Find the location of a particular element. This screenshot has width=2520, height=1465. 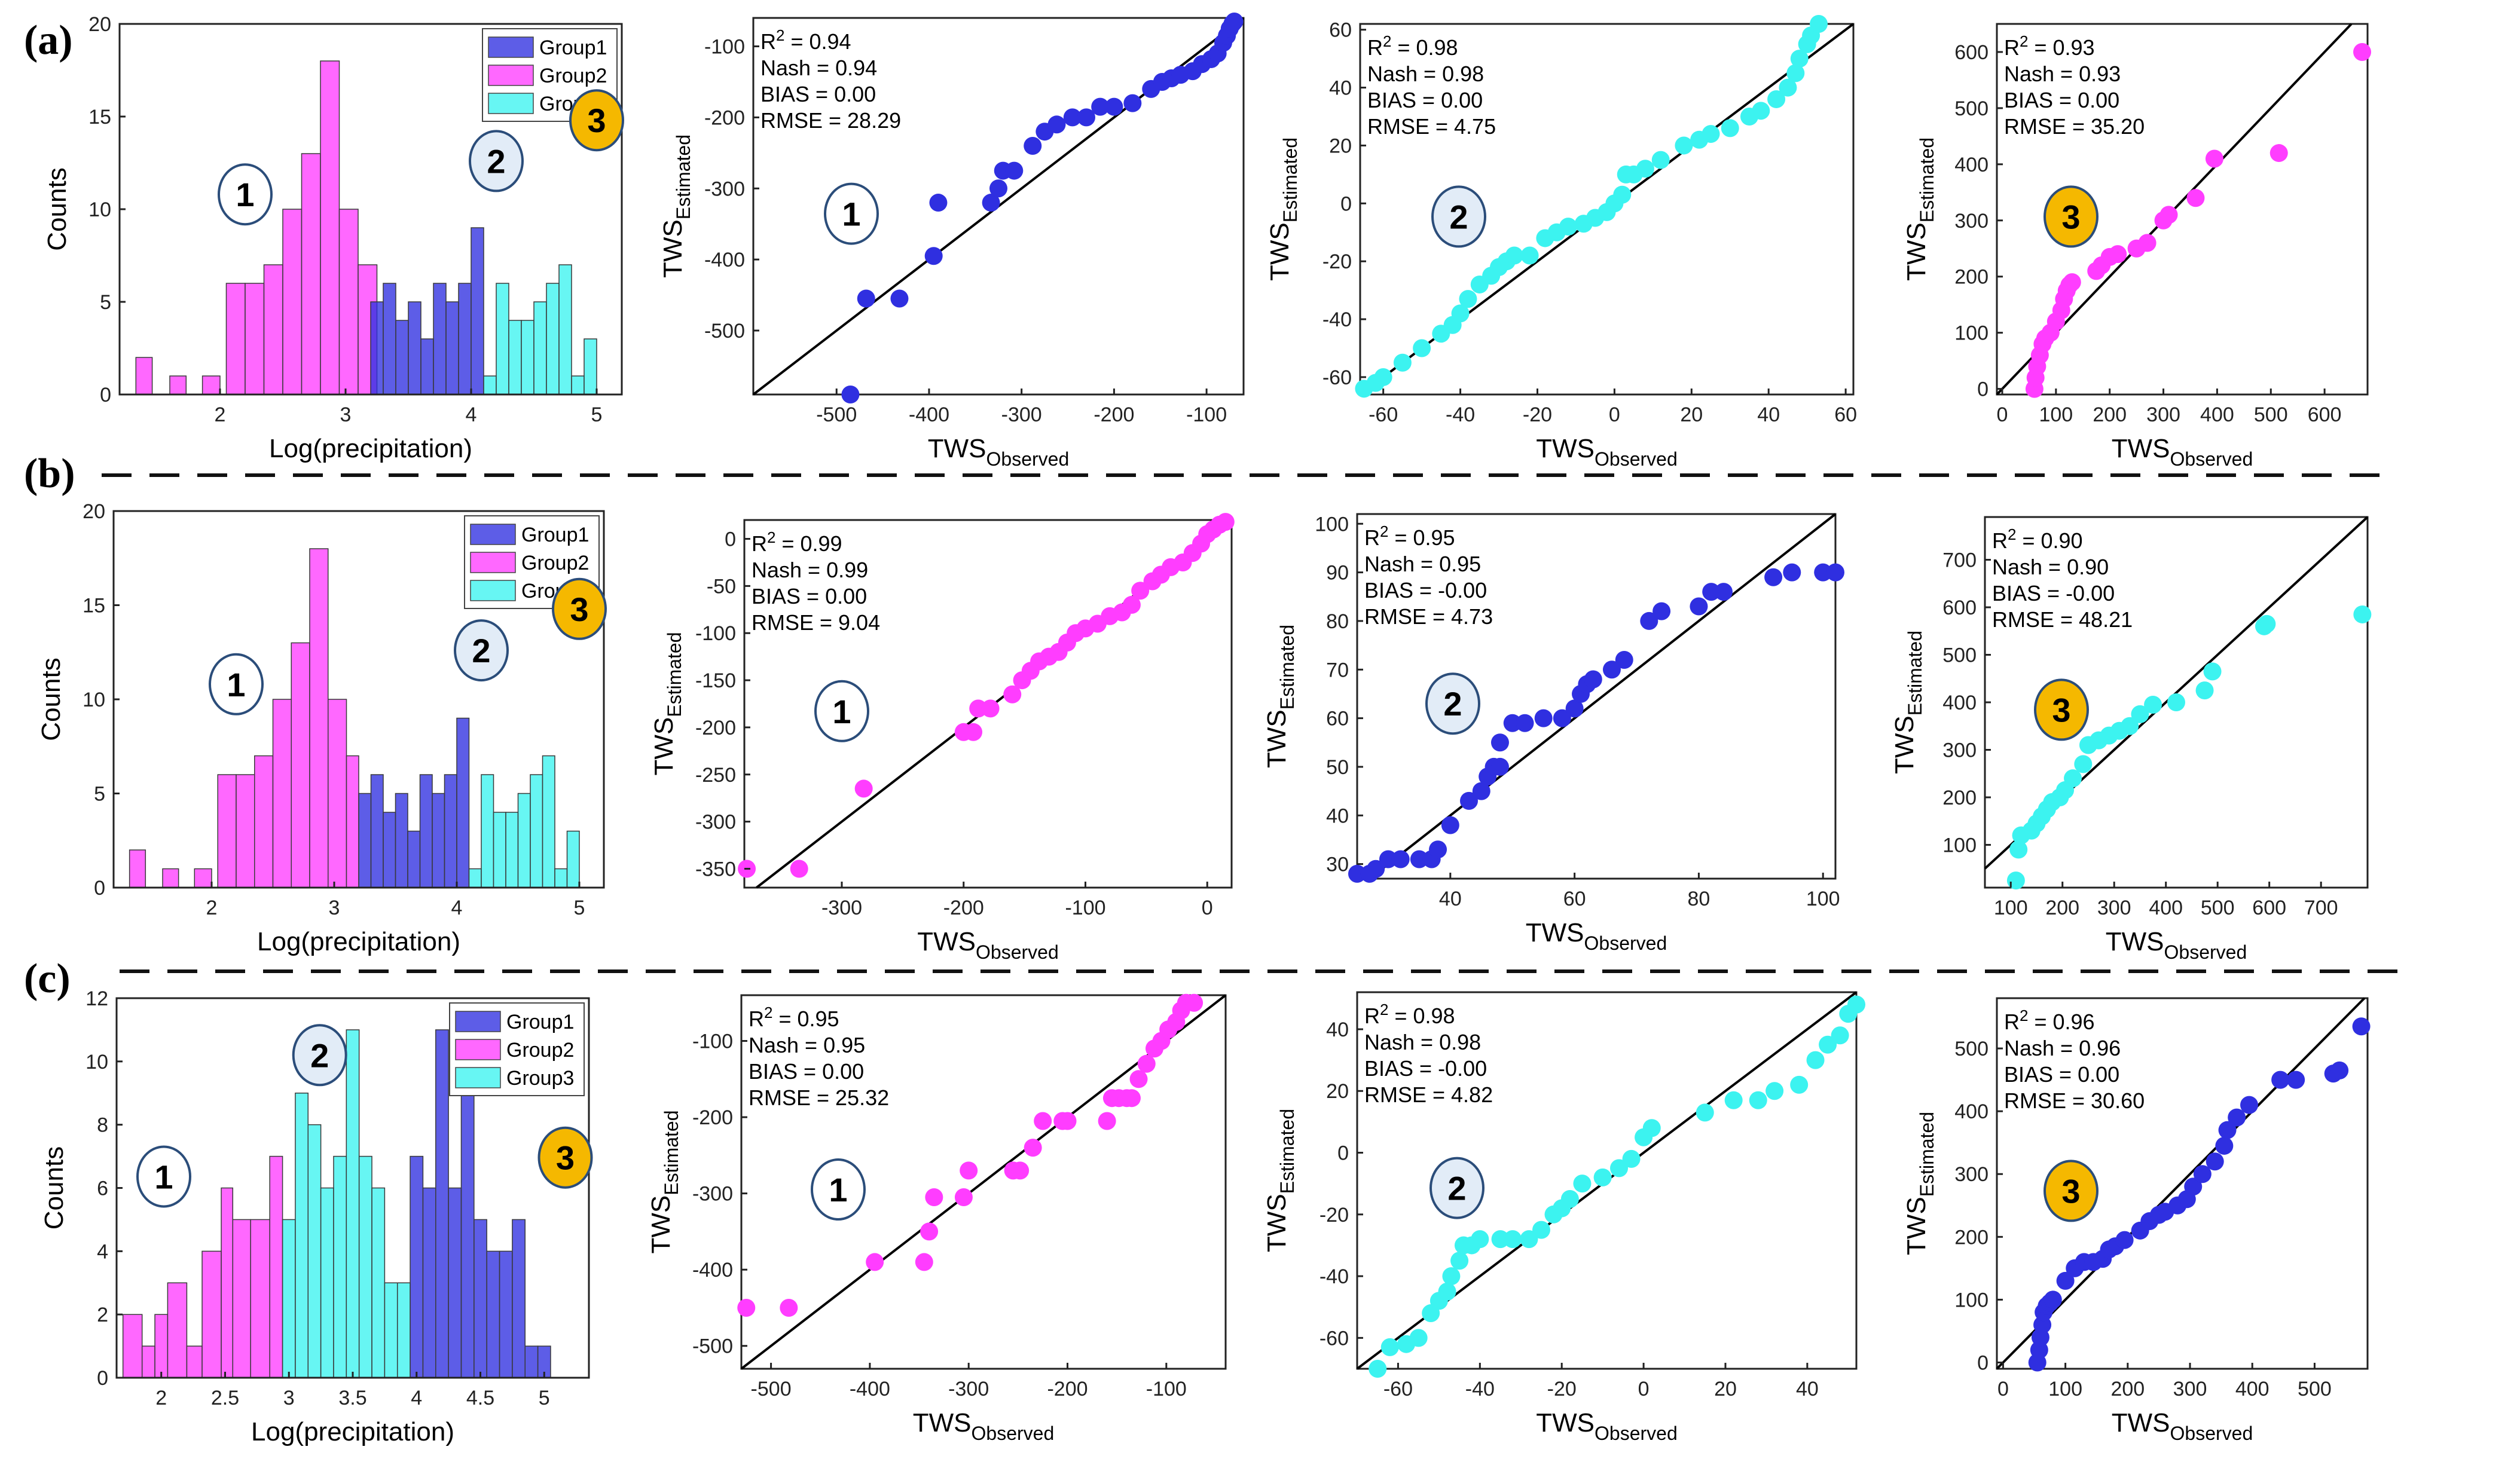

stat-r-value: = 0.99 is located at coordinates (808, 543).